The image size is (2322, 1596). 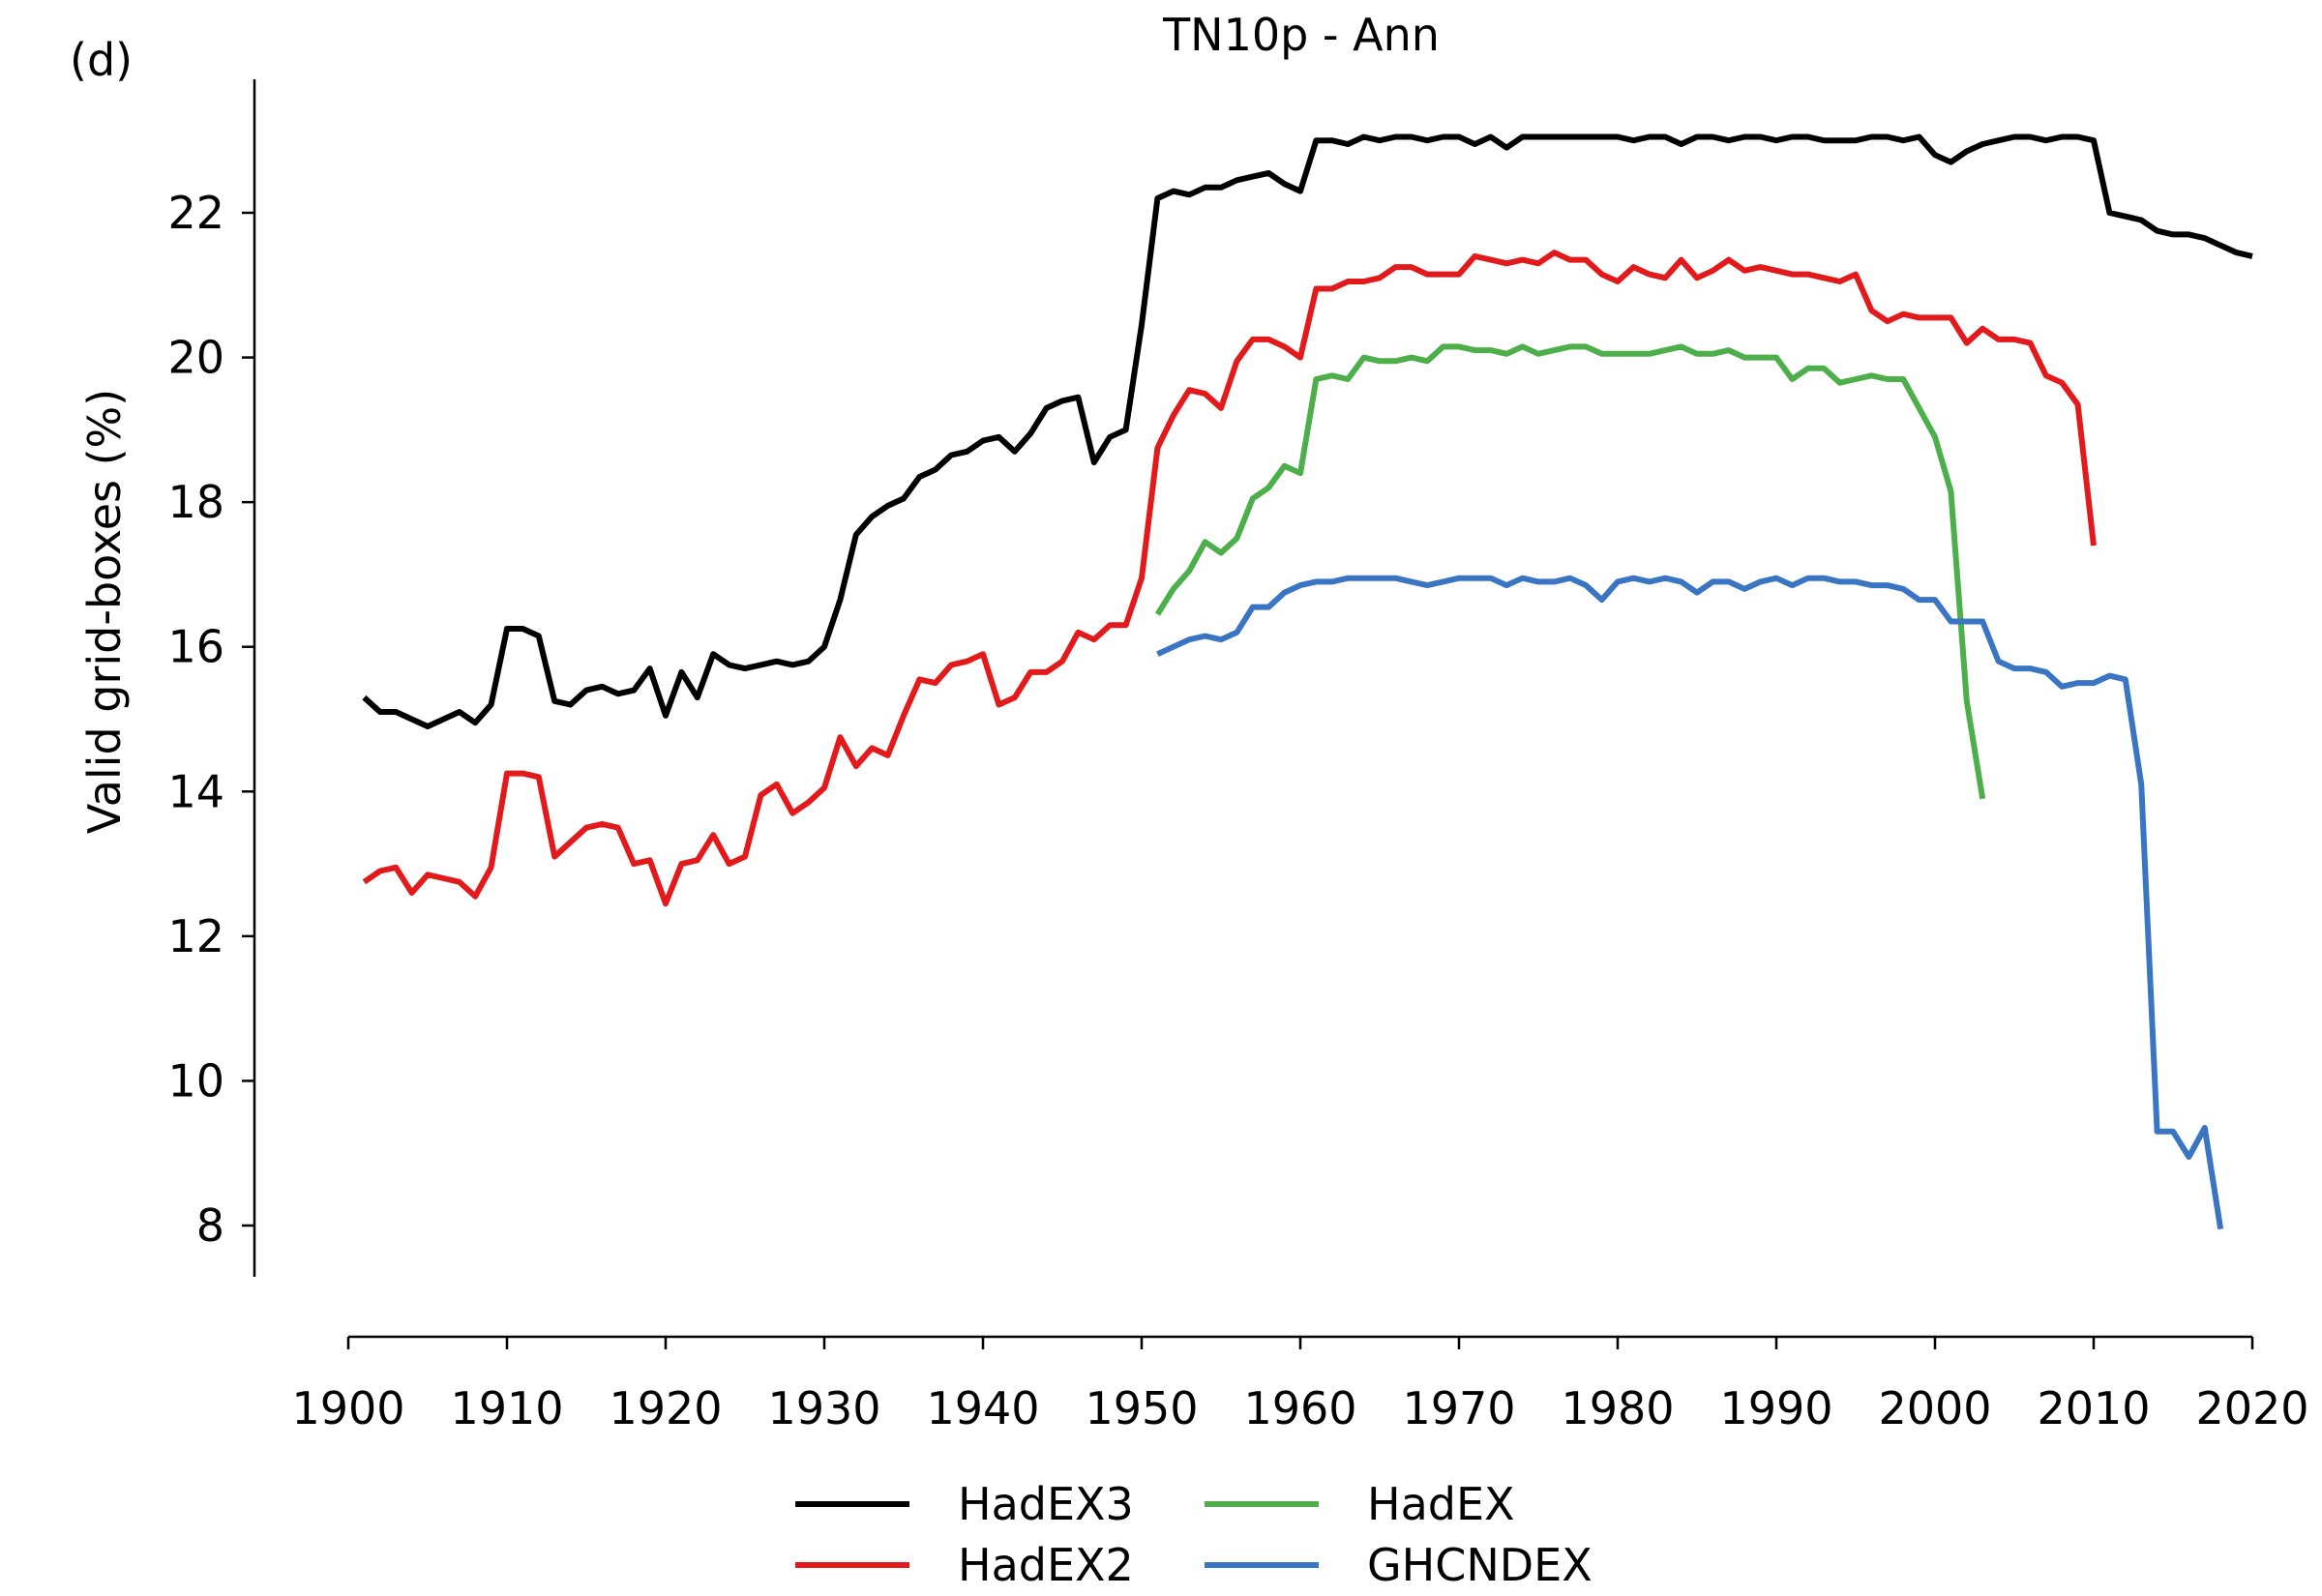 I want to click on y-axis-label: Valid grid-boxes (%), so click(x=104, y=611).